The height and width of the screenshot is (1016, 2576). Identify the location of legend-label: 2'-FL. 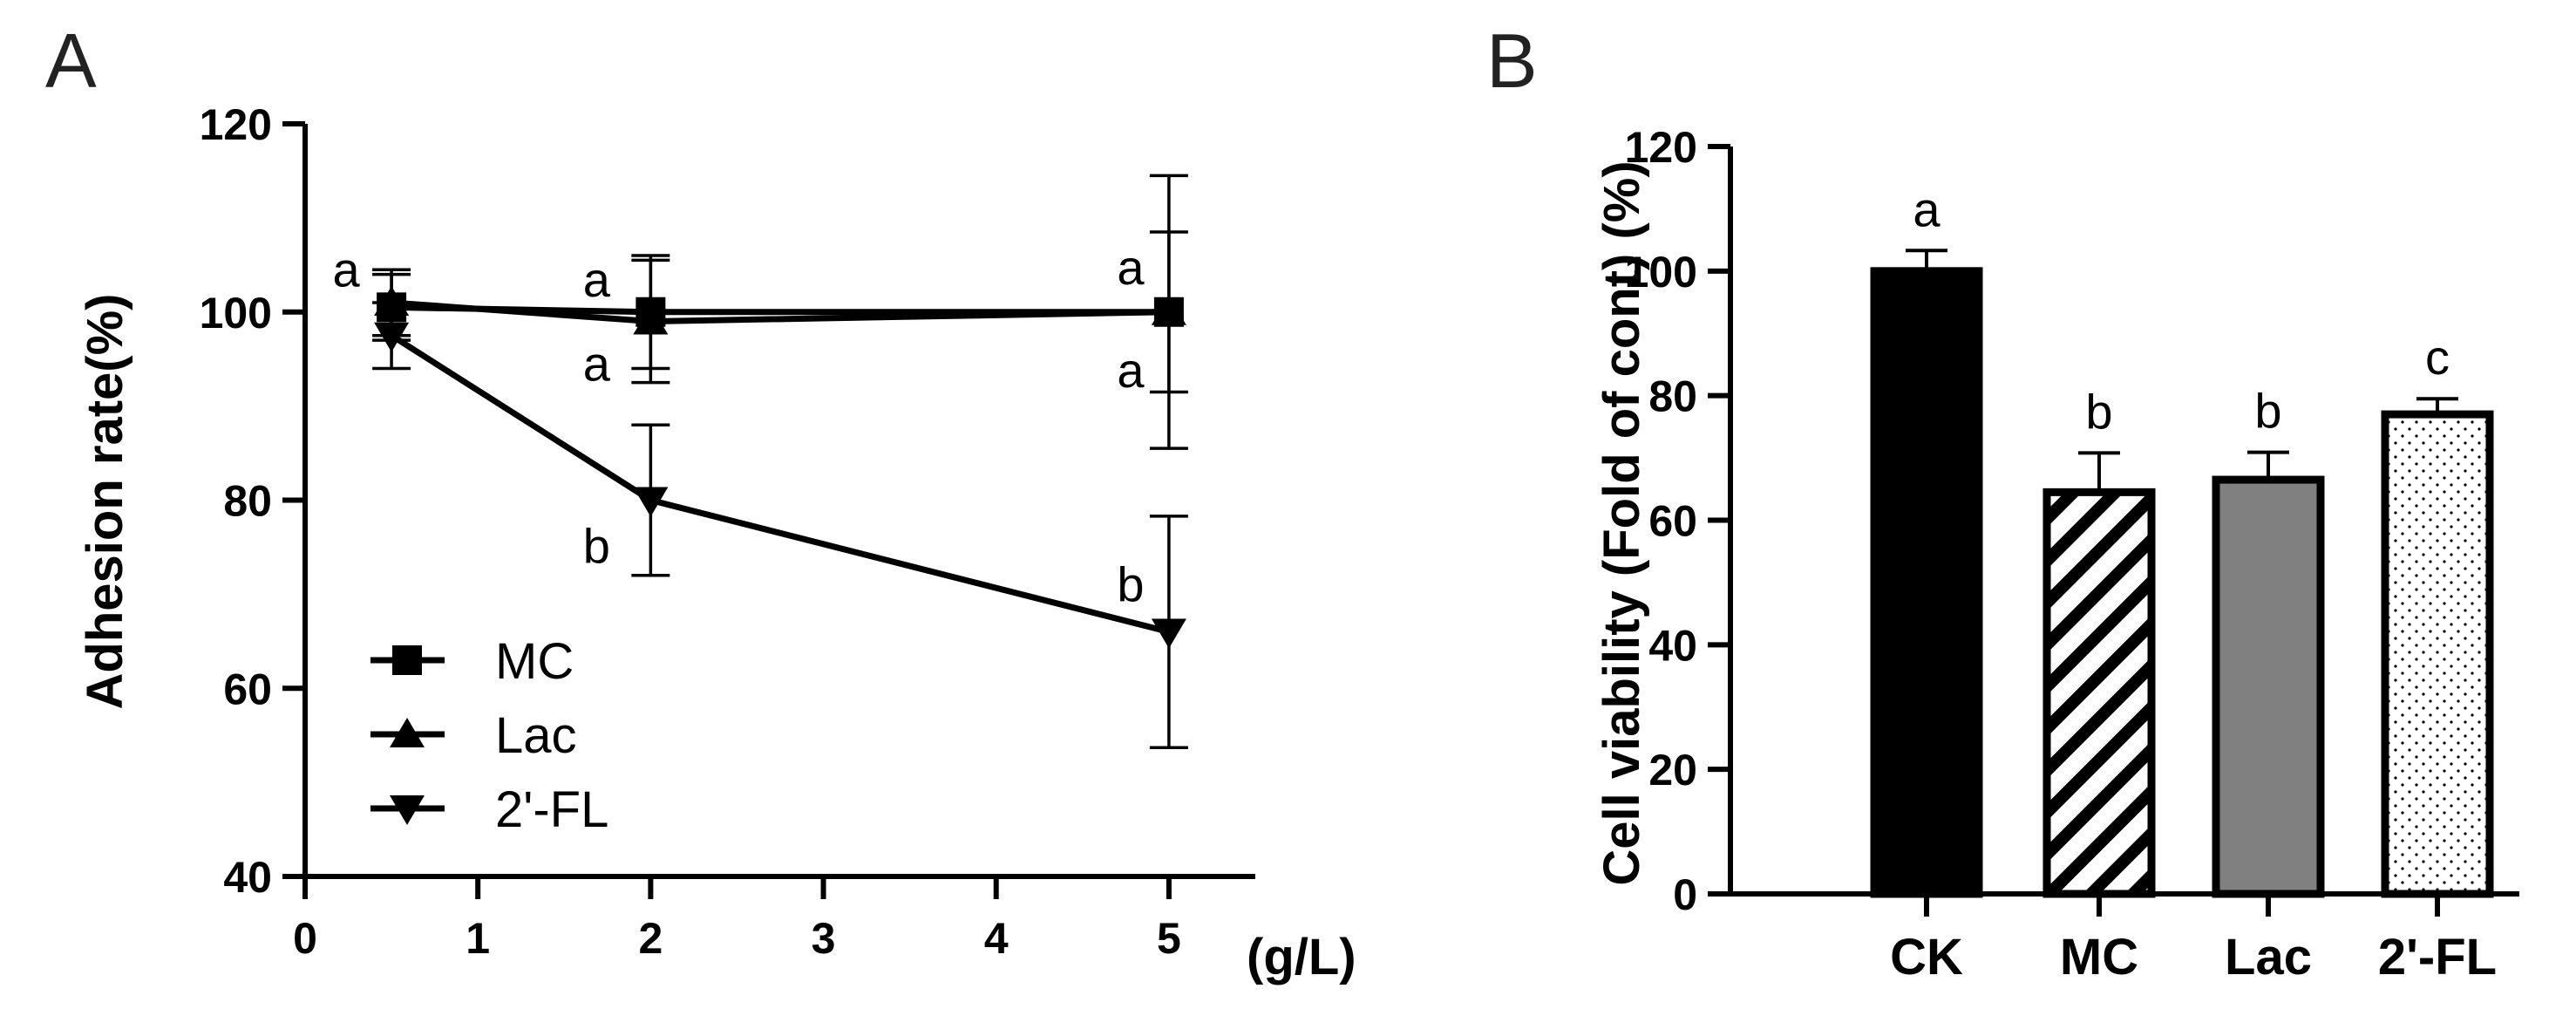
(551, 809).